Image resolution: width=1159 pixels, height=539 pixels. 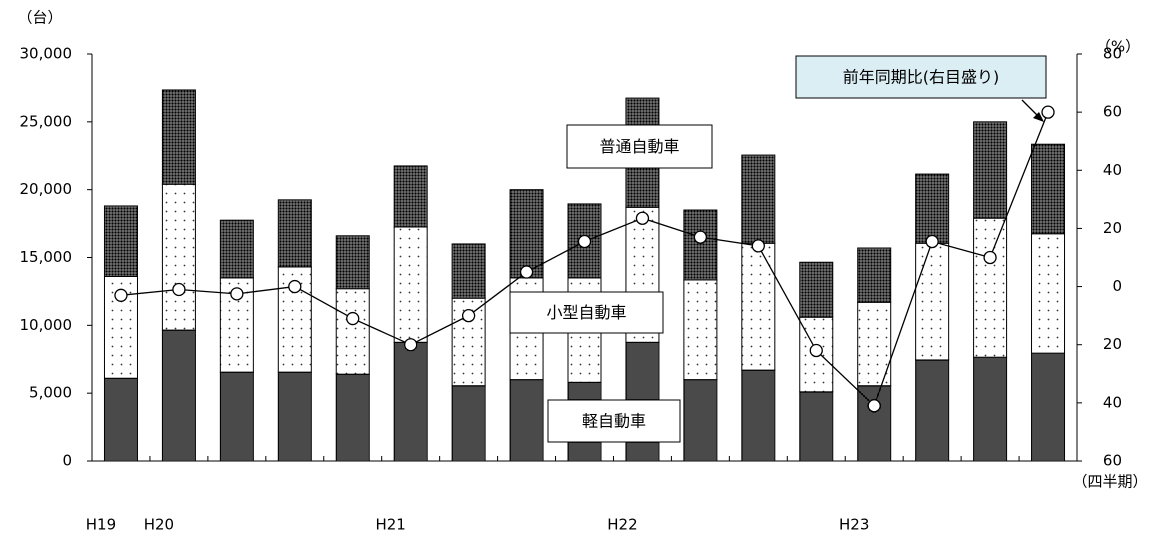 What do you see at coordinates (46, 54) in the screenshot?
I see `y-tick-label: 30,000` at bounding box center [46, 54].